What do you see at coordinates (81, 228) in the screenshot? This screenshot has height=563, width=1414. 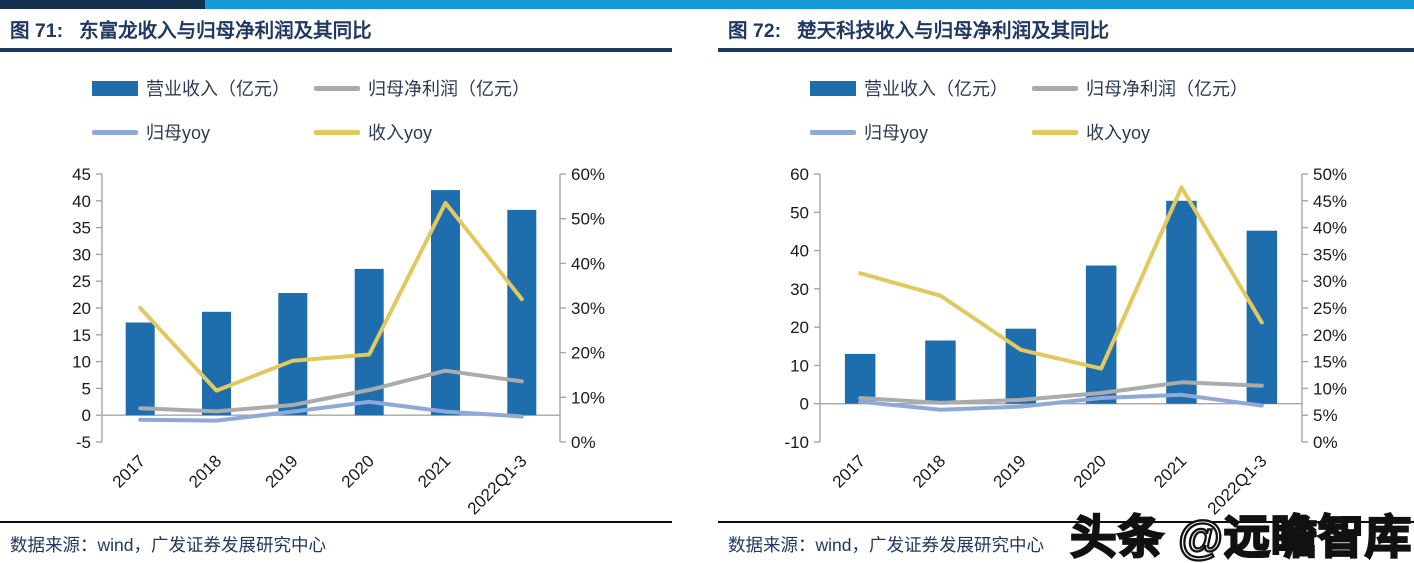 I see `left-axis-tick-label: 35` at bounding box center [81, 228].